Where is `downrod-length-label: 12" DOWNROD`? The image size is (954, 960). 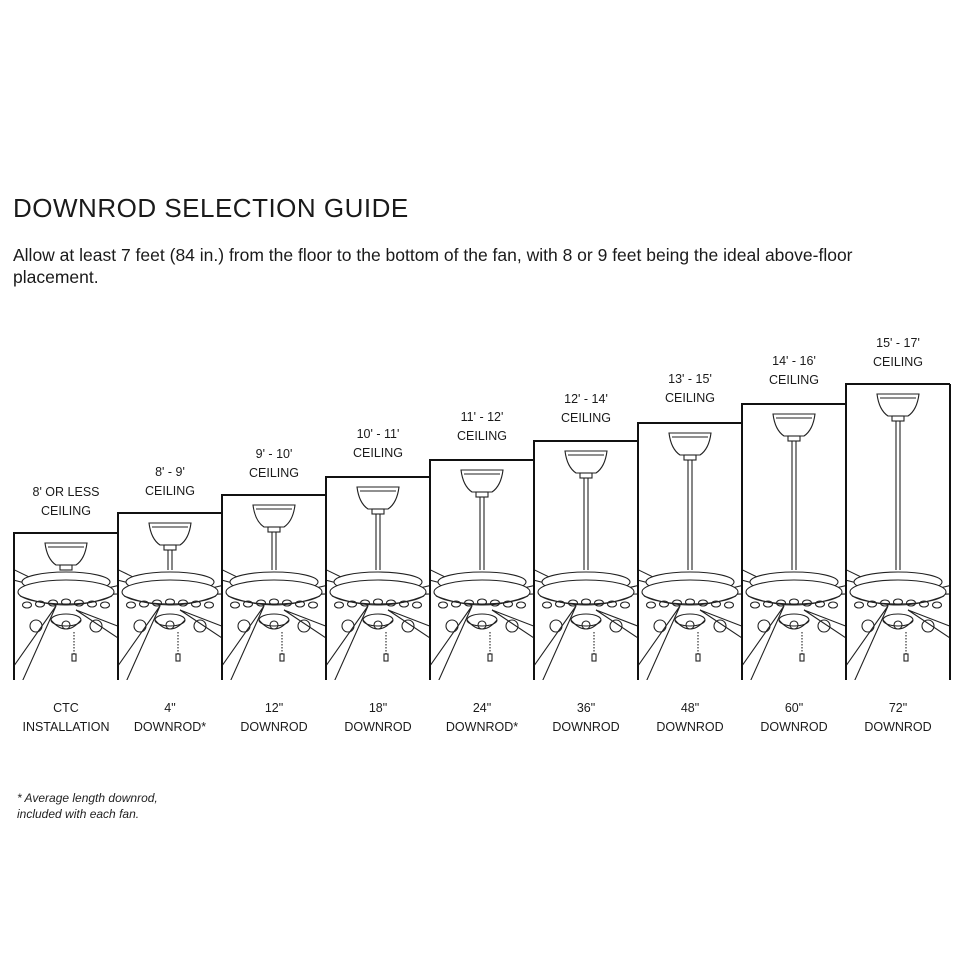
downrod-length-label: 12" DOWNROD is located at coordinates (274, 718).